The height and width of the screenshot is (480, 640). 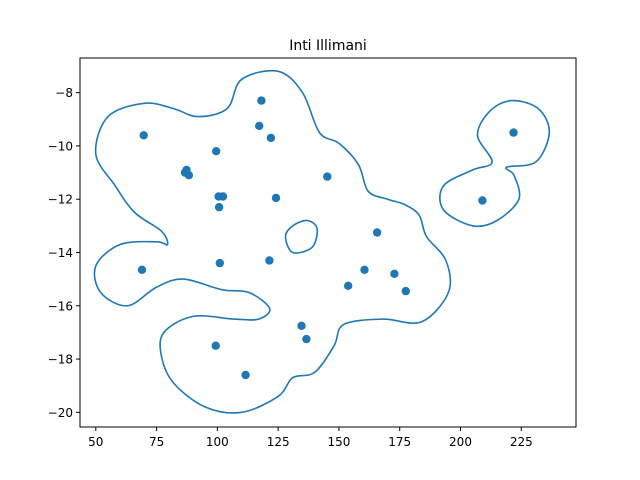 What do you see at coordinates (156, 442) in the screenshot?
I see `x-tick-label: 75` at bounding box center [156, 442].